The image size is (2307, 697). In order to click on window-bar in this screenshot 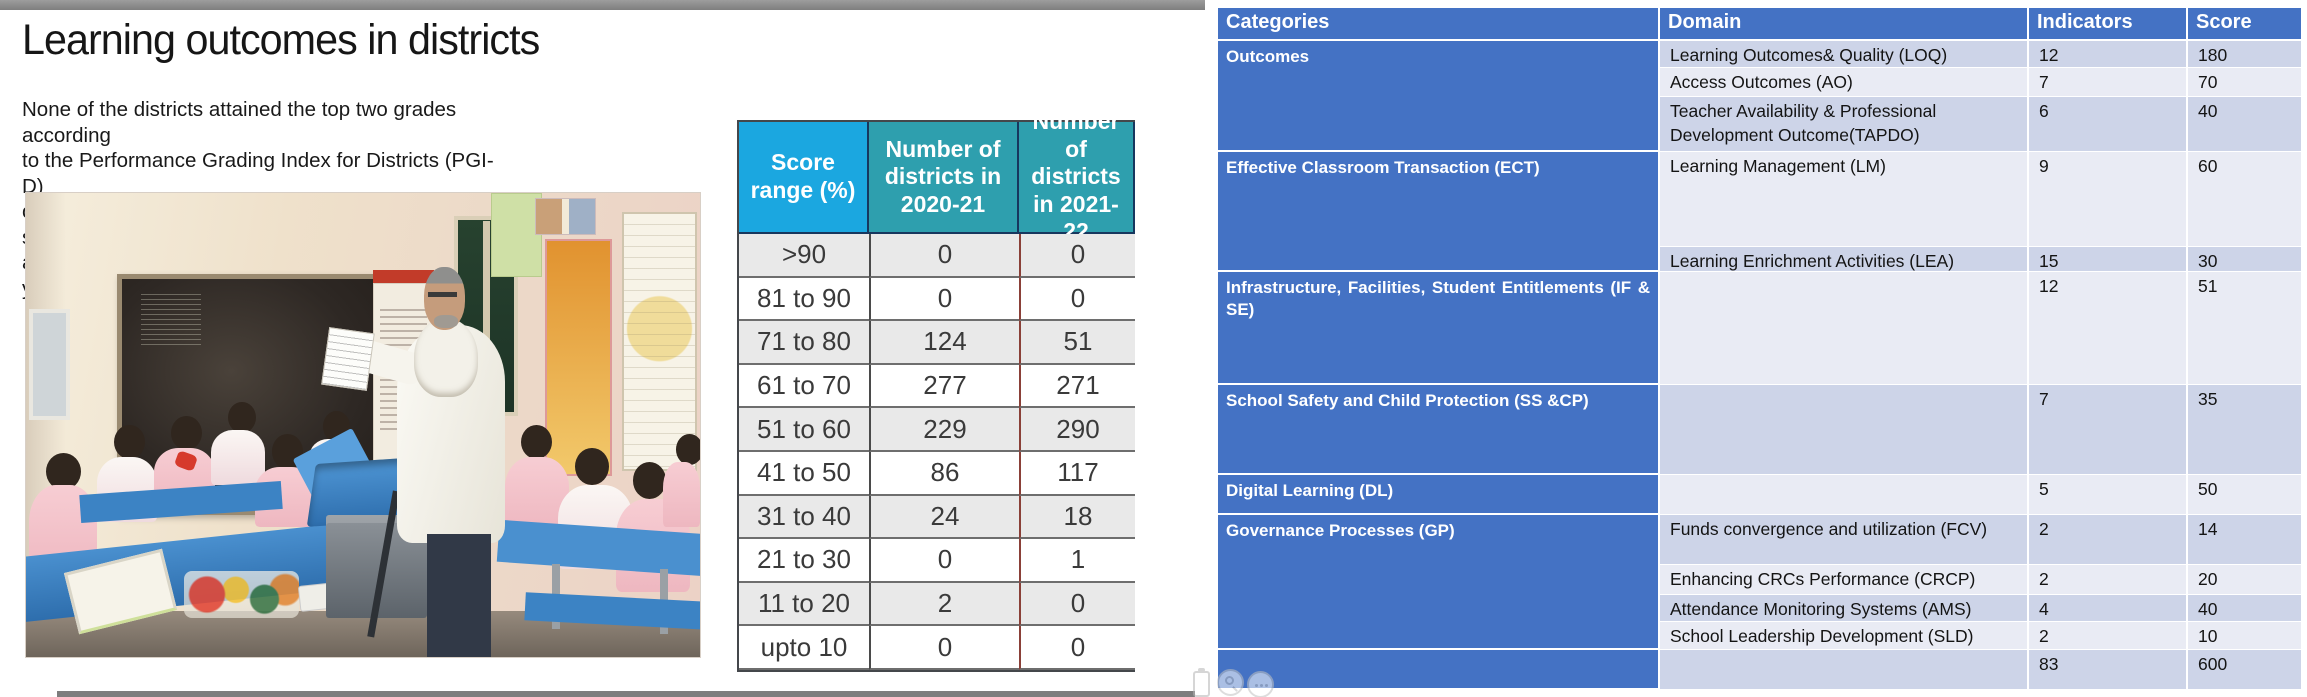, I will do `click(486, 313)`.